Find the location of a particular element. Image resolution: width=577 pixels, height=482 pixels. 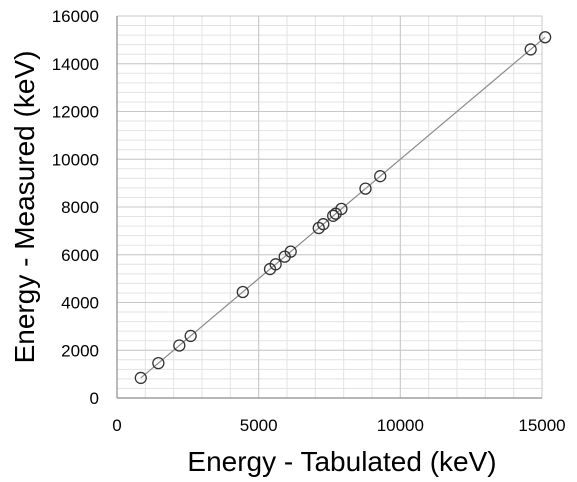

x-axis-title: Energy - Tabulated (keV) is located at coordinates (341, 461).